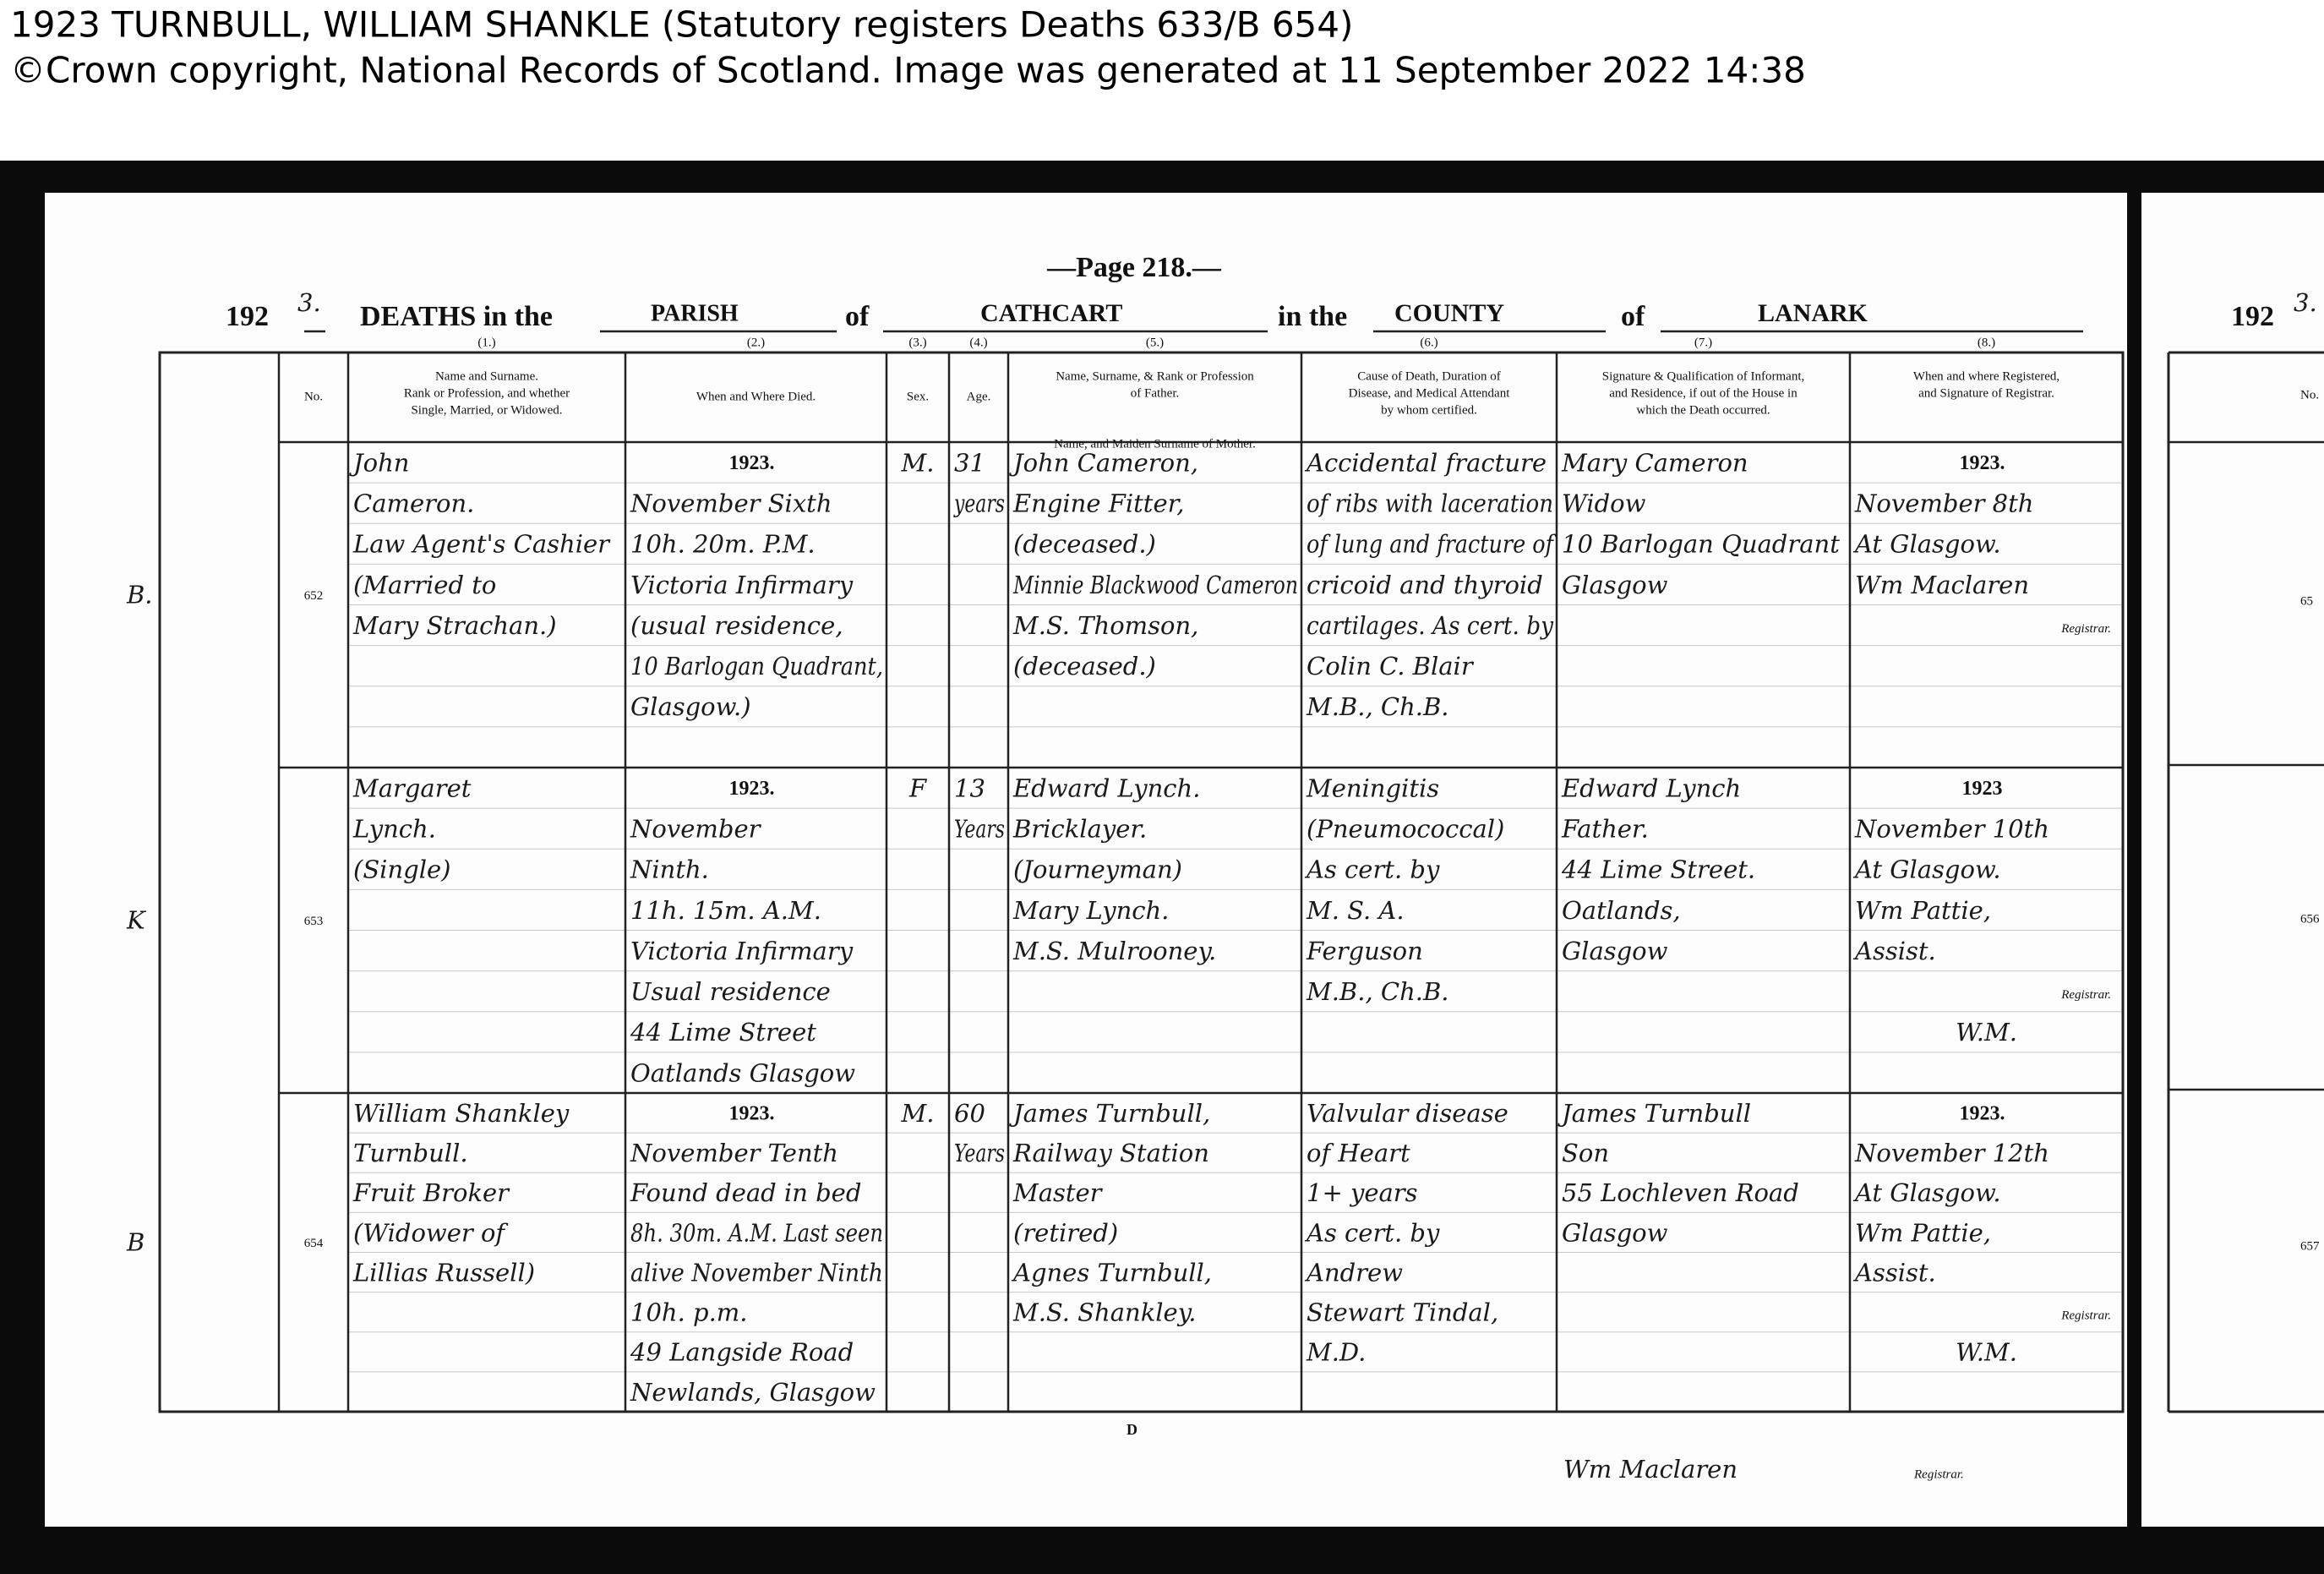 The width and height of the screenshot is (2324, 1574). What do you see at coordinates (431, 1192) in the screenshot?
I see `name-line: Fruit Broker` at bounding box center [431, 1192].